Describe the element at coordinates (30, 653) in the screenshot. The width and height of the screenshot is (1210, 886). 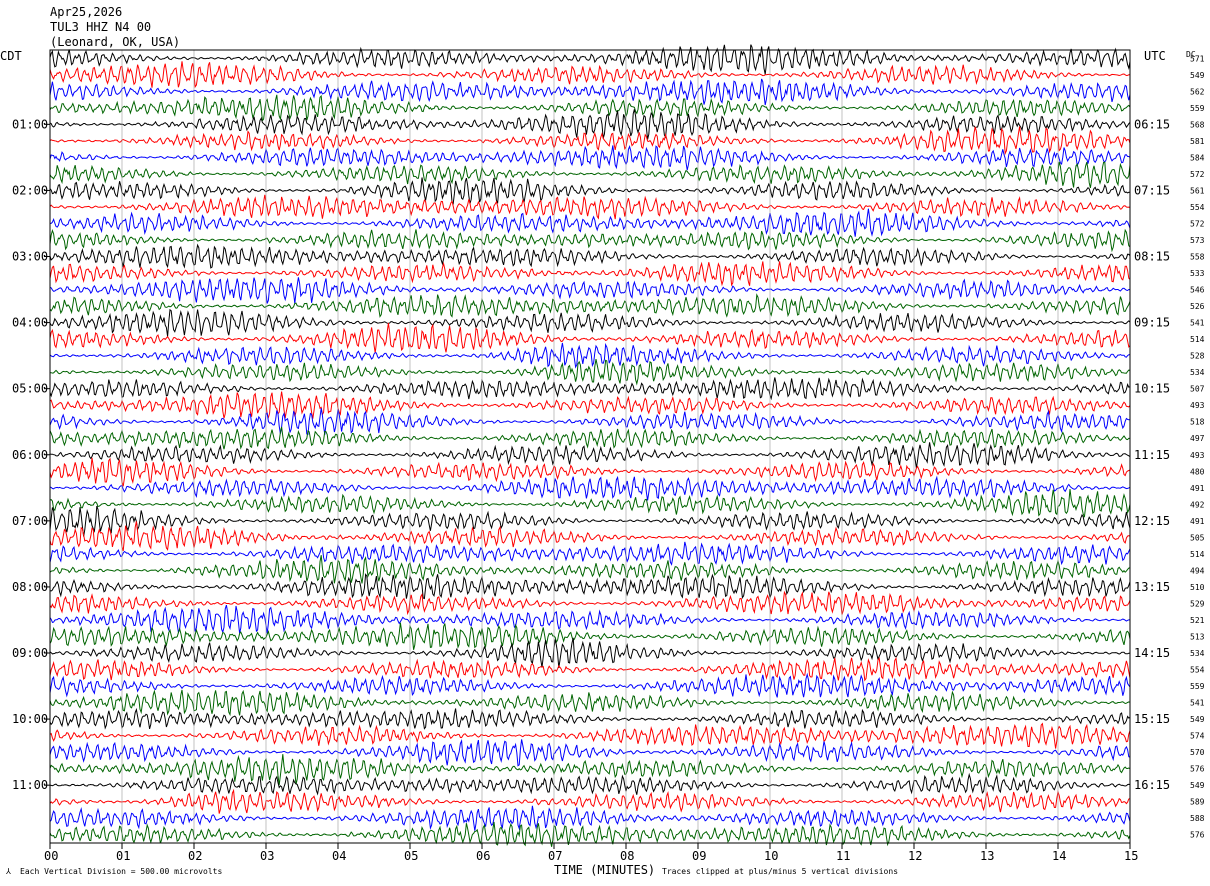
I see `hour-label-local: 09:00` at that location.